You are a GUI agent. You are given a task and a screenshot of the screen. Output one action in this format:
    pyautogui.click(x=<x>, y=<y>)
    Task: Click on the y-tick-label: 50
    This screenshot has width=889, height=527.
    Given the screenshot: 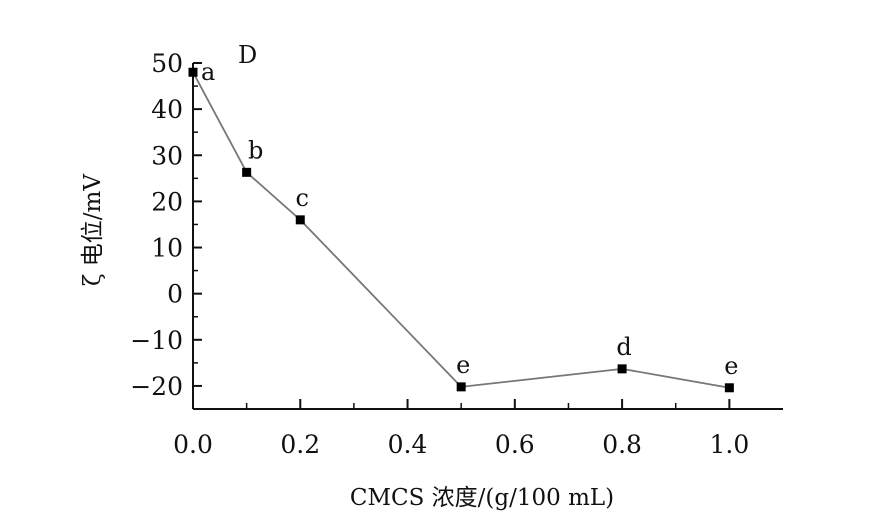 What is the action you would take?
    pyautogui.click(x=167, y=63)
    